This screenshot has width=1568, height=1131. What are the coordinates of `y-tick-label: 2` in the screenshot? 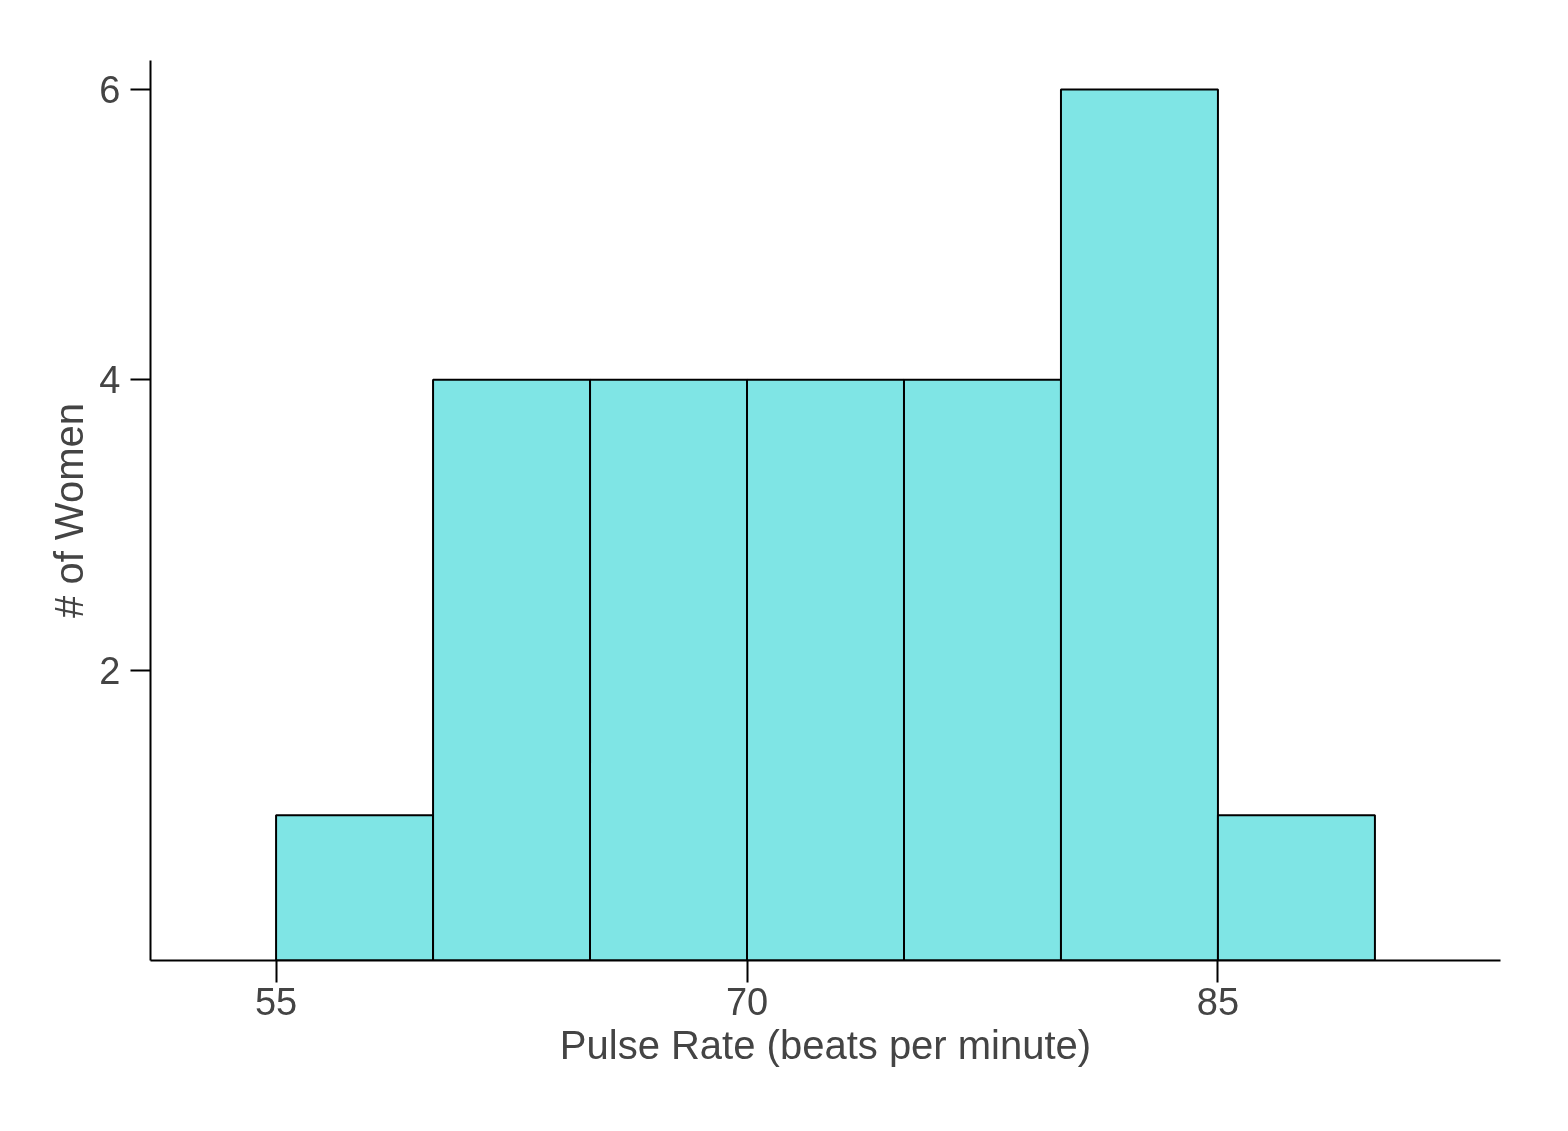 It's located at (110, 670).